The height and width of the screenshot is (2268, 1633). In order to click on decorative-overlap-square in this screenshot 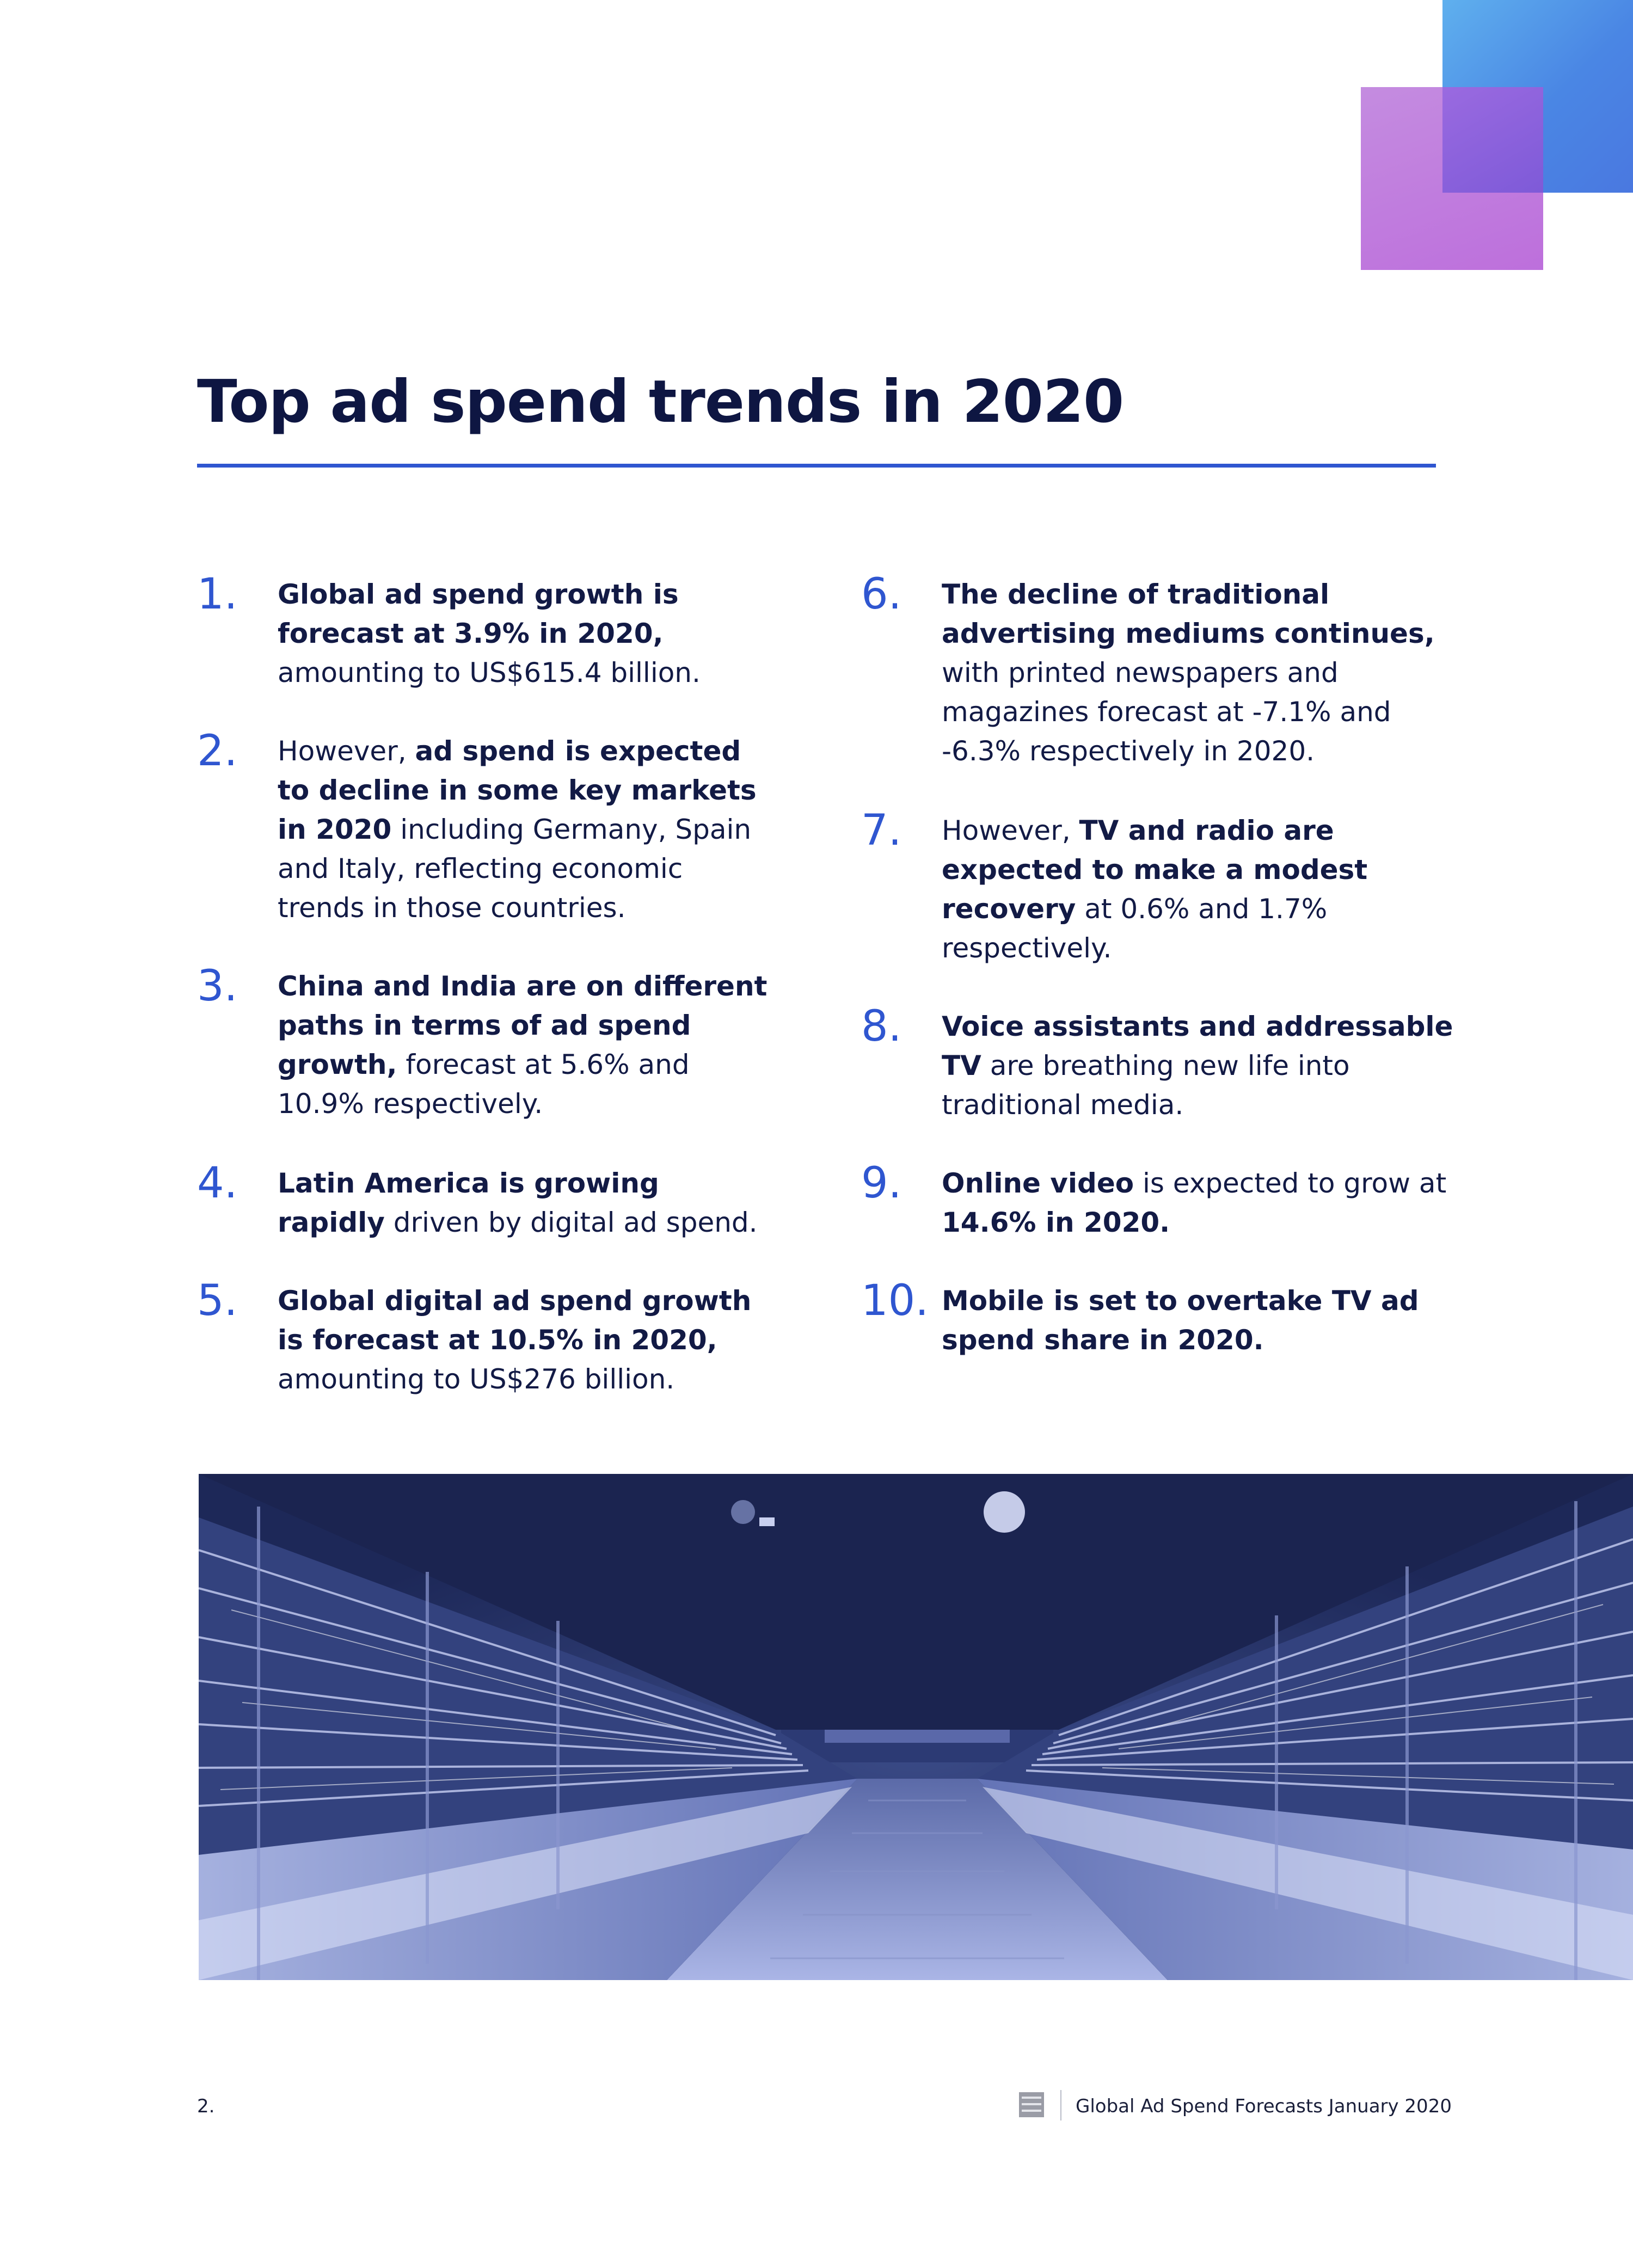, I will do `click(1492, 140)`.